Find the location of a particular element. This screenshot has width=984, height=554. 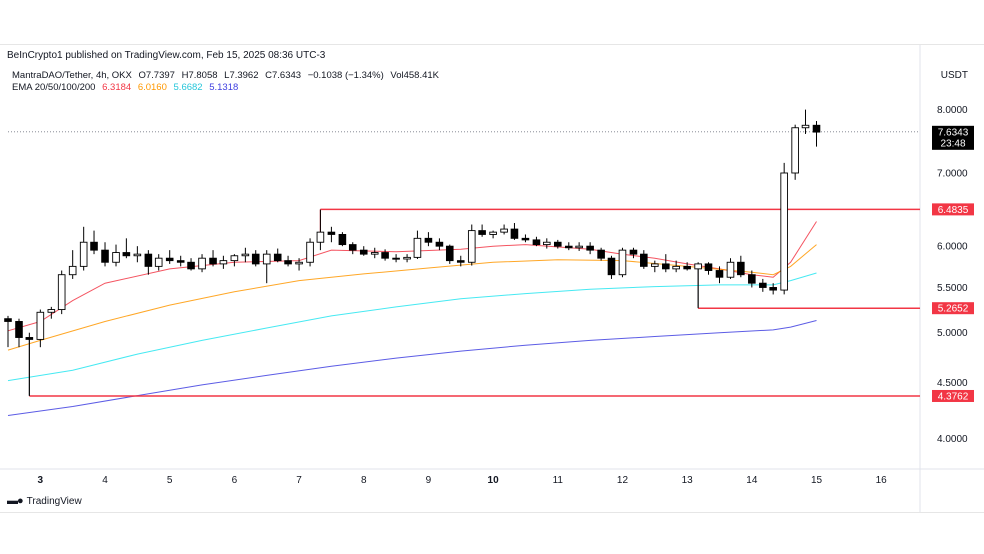

current-price-tag-text: 23:48 is located at coordinates (952, 143).